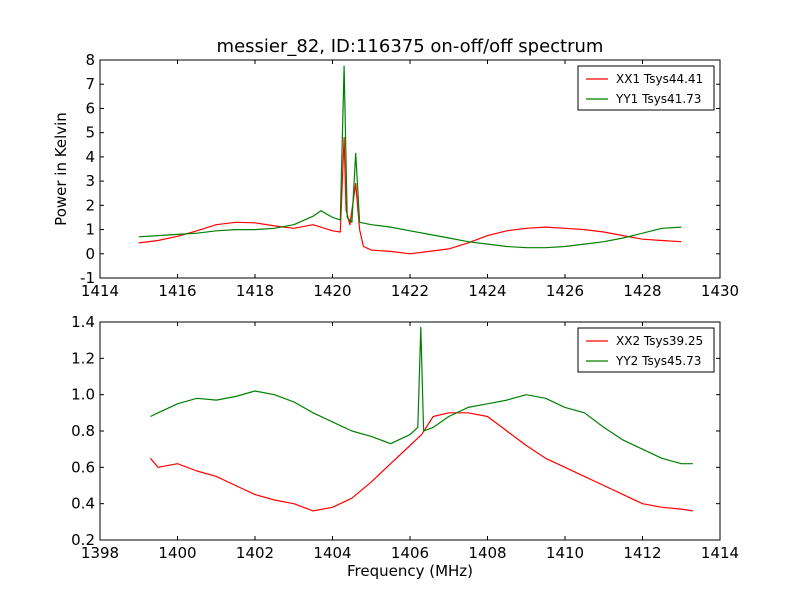 The height and width of the screenshot is (600, 800). Describe the element at coordinates (83, 322) in the screenshot. I see `y-tick-label: 1.4` at that location.